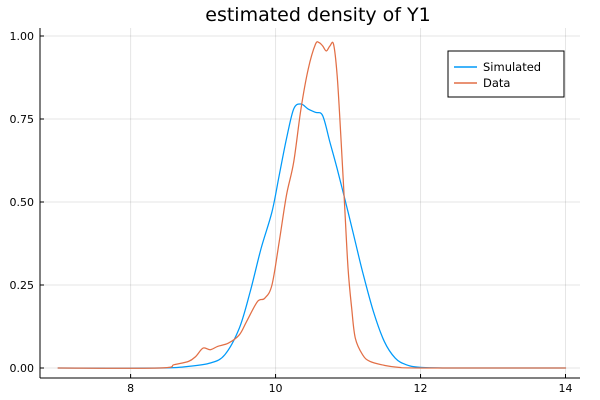 This screenshot has height=400, width=600. I want to click on y-tick-label: 0.75, so click(22, 119).